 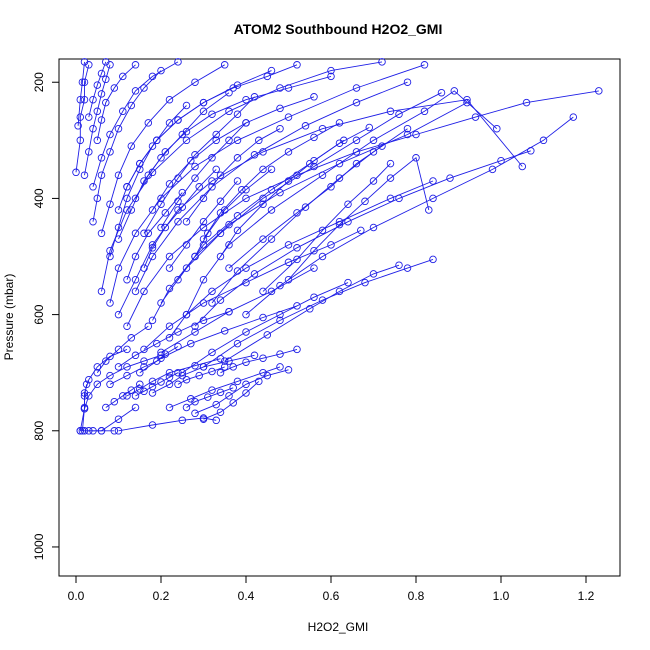 I want to click on y-tick-label: 400, so click(x=39, y=198).